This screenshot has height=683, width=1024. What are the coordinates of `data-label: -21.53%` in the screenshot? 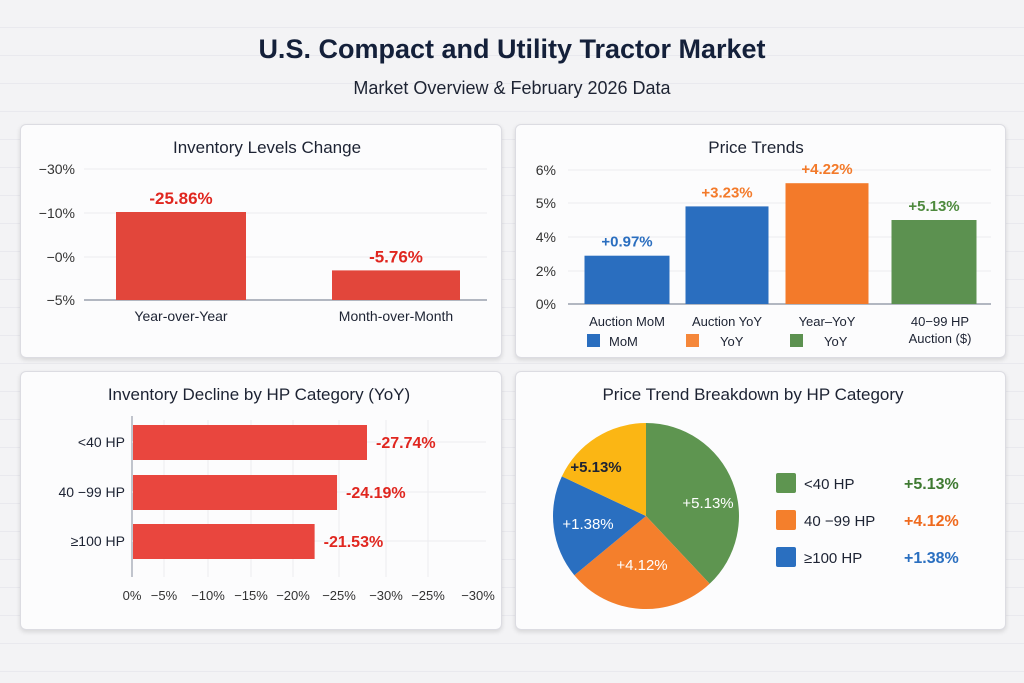 It's located at (354, 542).